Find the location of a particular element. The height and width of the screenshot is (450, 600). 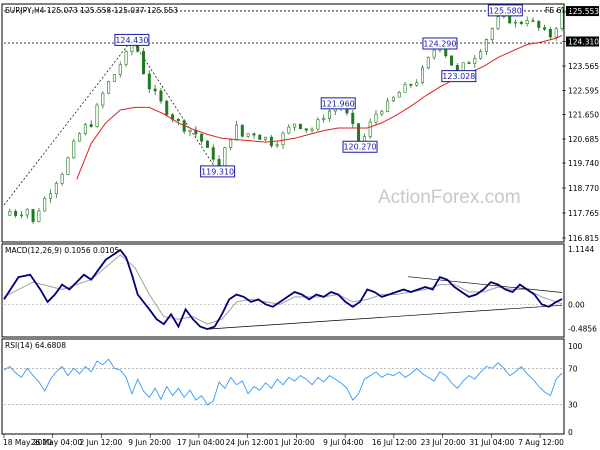

annotation-text: 121.960 is located at coordinates (338, 103).